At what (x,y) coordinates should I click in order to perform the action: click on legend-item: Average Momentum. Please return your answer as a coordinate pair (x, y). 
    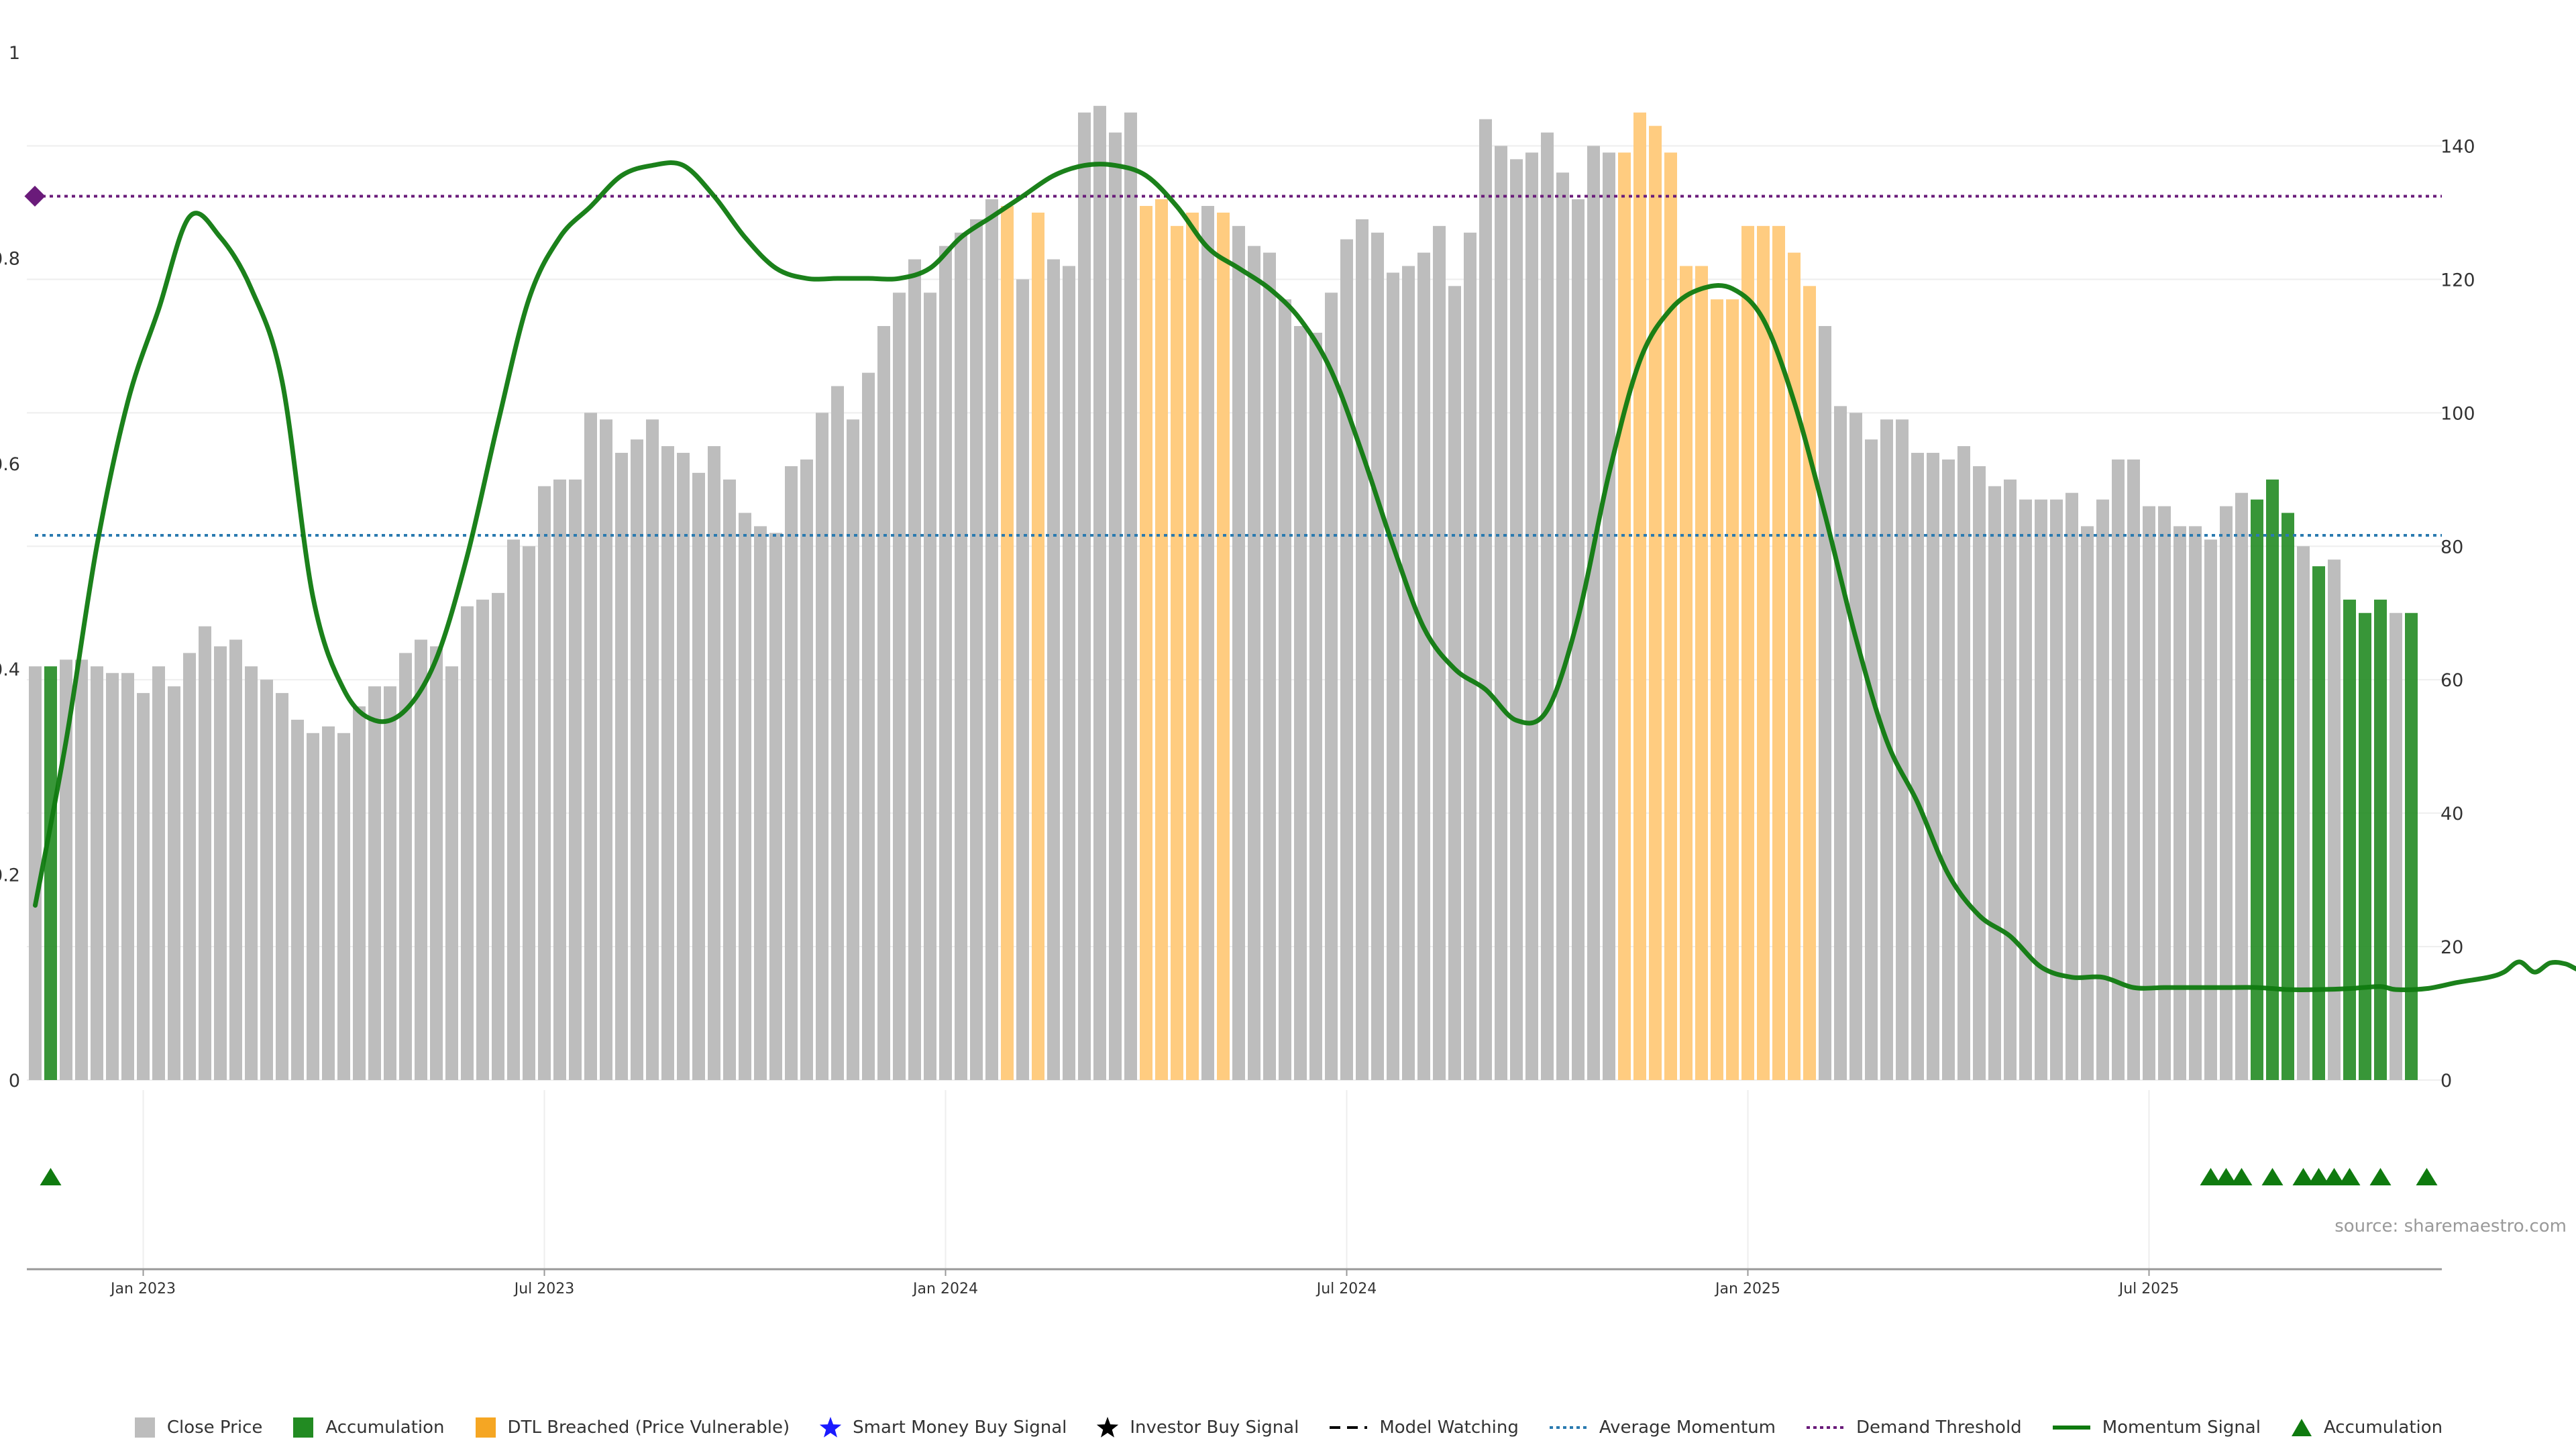
    Looking at the image, I should click on (1662, 1427).